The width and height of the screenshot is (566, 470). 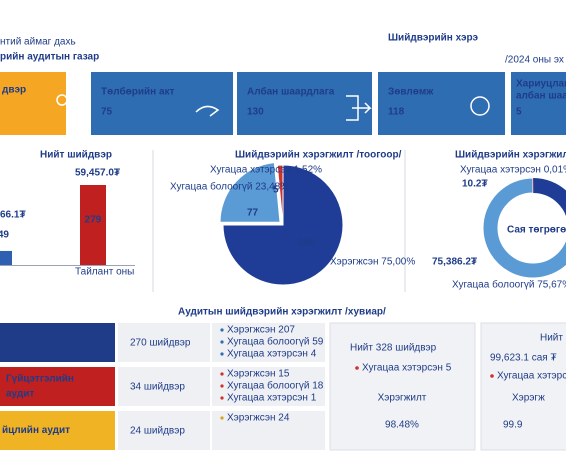 I want to click on summary-total: 99,623.1 сая ₮, so click(x=523, y=358).